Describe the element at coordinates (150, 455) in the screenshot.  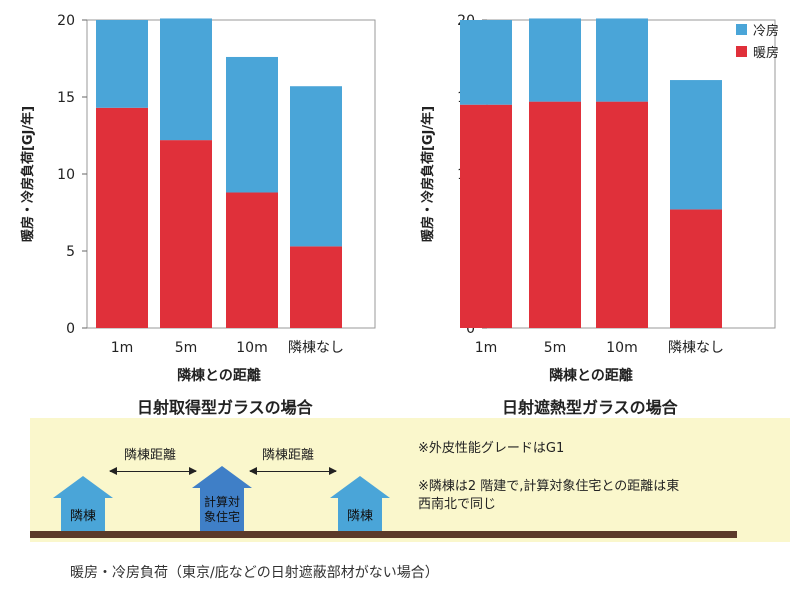
I see `distance-label-left: 隣棟距離` at that location.